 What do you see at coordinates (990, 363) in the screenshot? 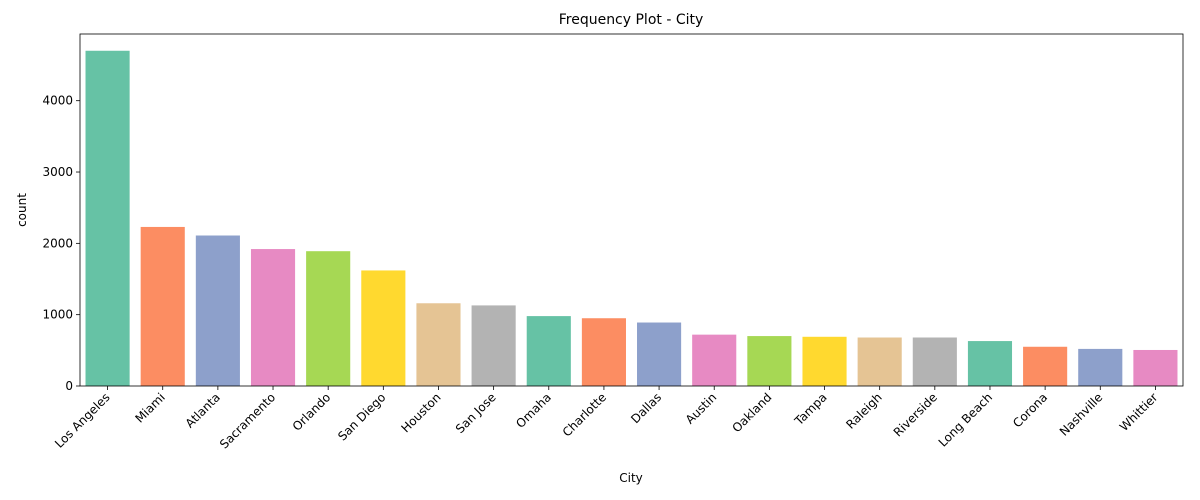
I see `bar-long-beach` at bounding box center [990, 363].